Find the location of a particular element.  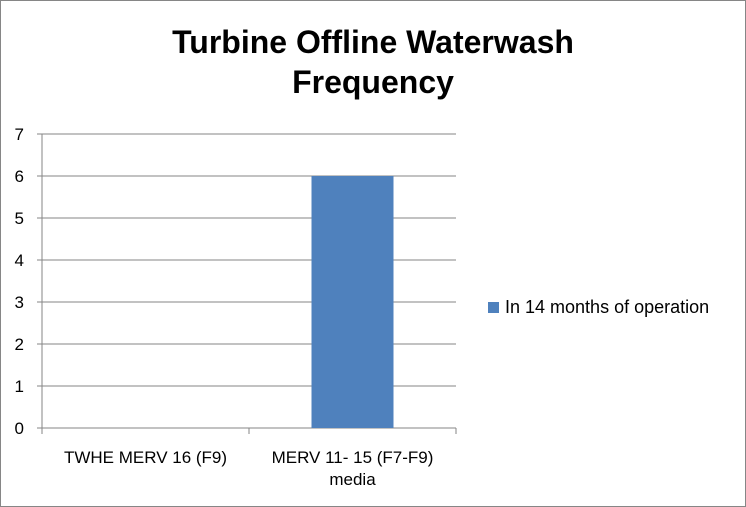

chart-title-line-2: Frequency is located at coordinates (373, 82).